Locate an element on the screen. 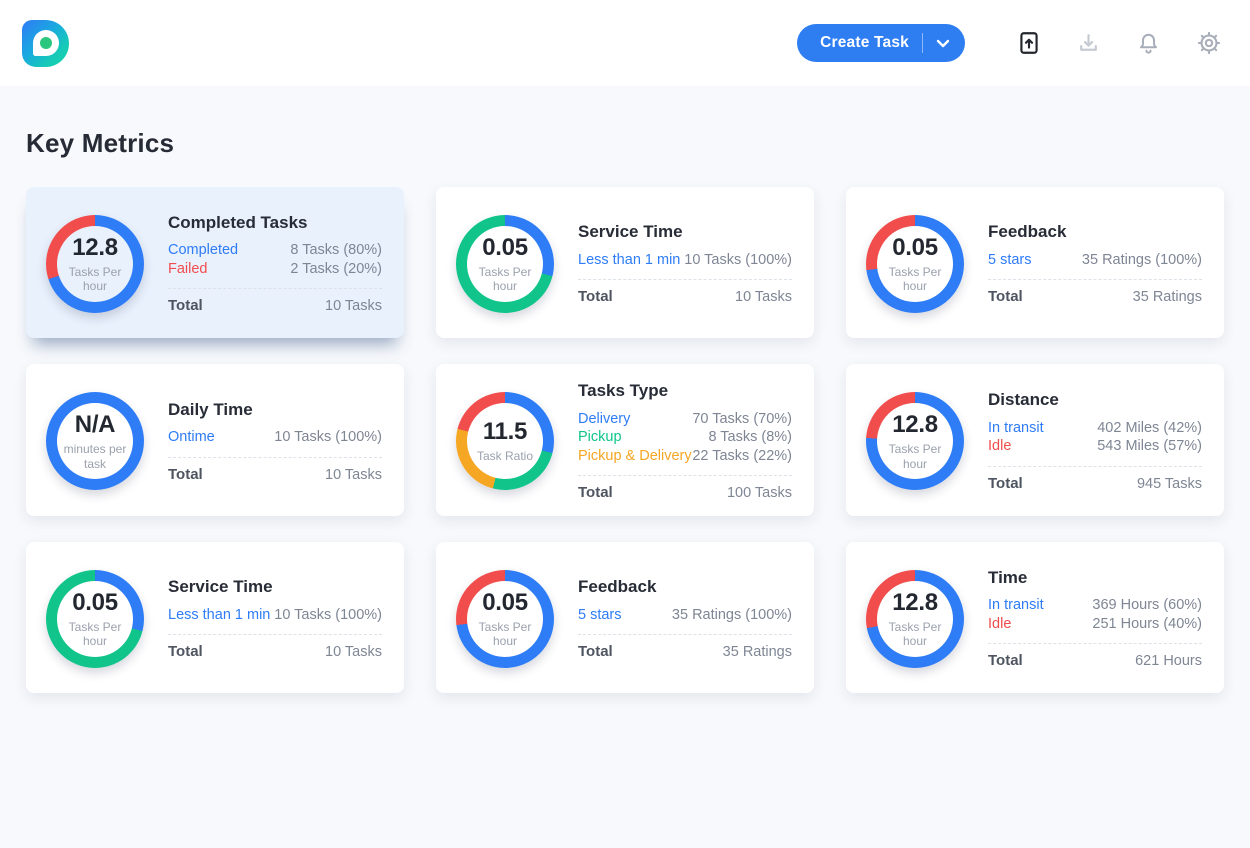 The image size is (1250, 848). import-file-icon is located at coordinates (1028, 43).